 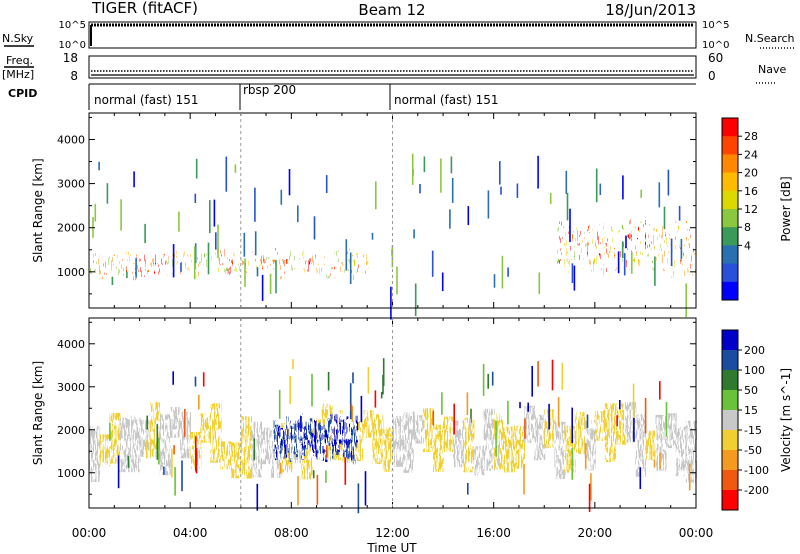 What do you see at coordinates (391, 10) in the screenshot?
I see `beam-title: Beam 12` at bounding box center [391, 10].